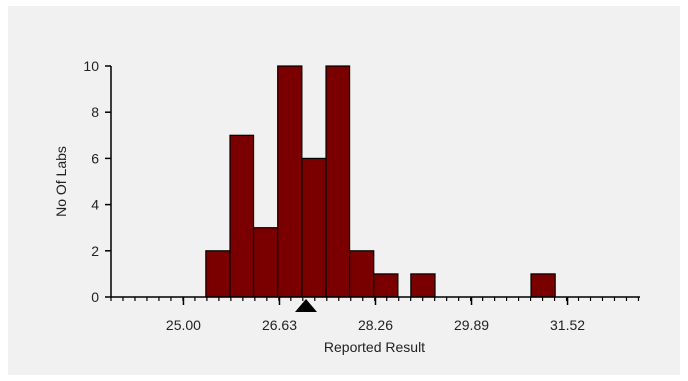 This screenshot has width=688, height=381. What do you see at coordinates (183, 325) in the screenshot?
I see `x-tick-label: 25.00` at bounding box center [183, 325].